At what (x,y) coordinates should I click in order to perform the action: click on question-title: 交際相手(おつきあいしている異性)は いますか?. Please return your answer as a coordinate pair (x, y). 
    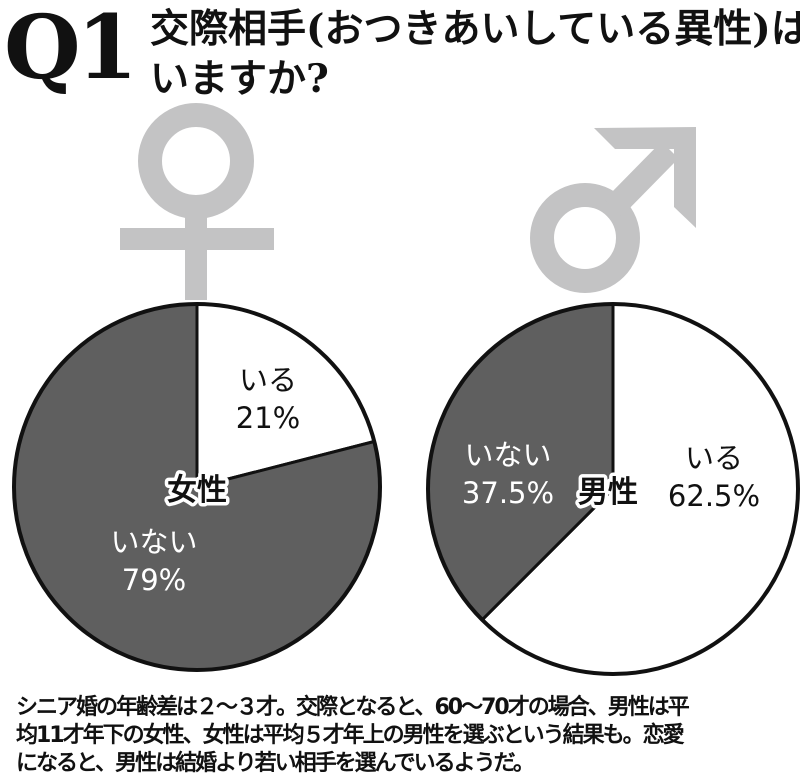
    Looking at the image, I should click on (475, 54).